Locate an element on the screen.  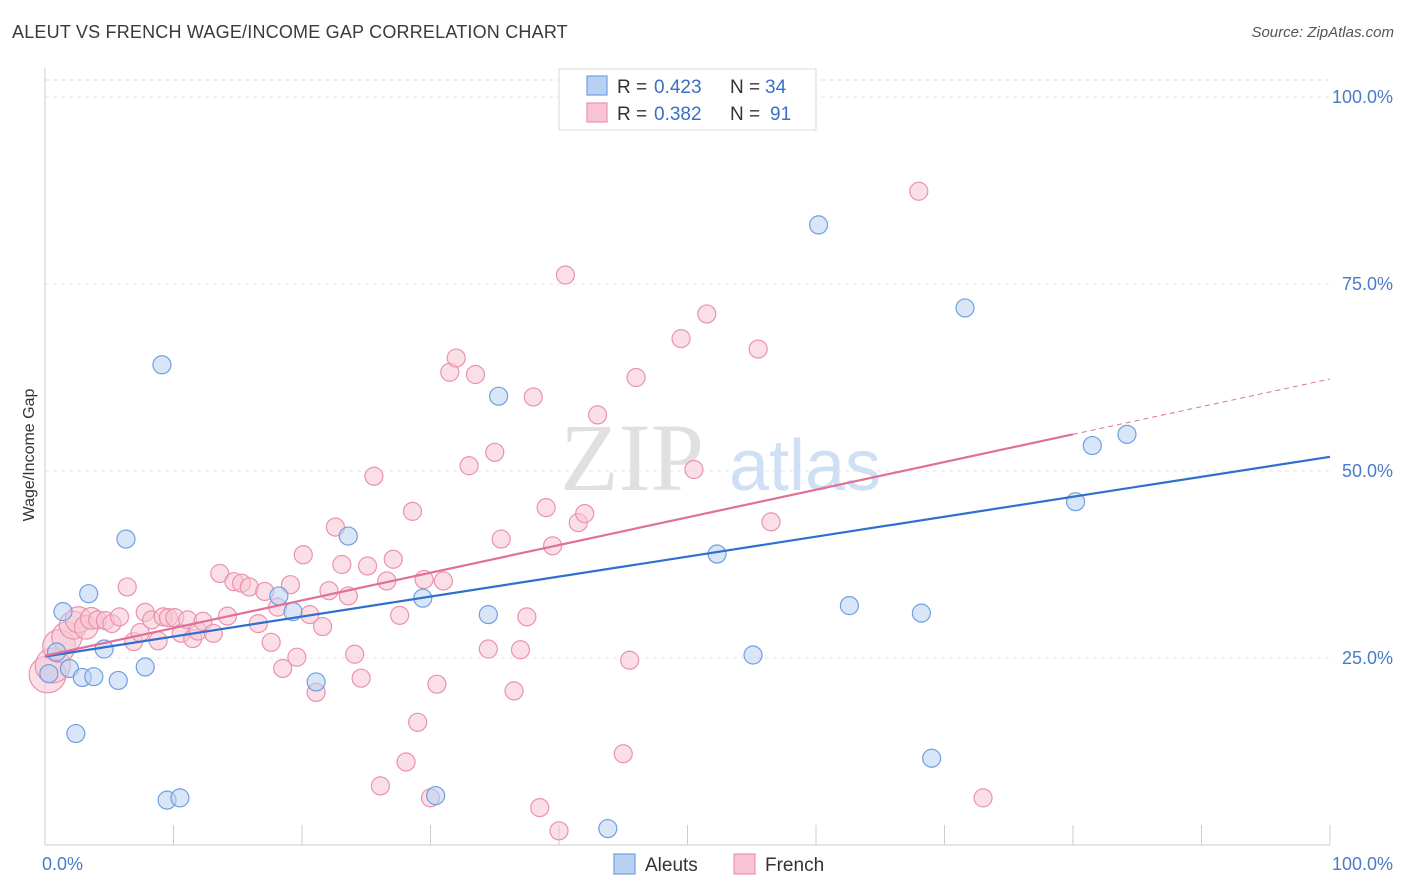
legend-swatch-aleuts is located at coordinates (597, 85).